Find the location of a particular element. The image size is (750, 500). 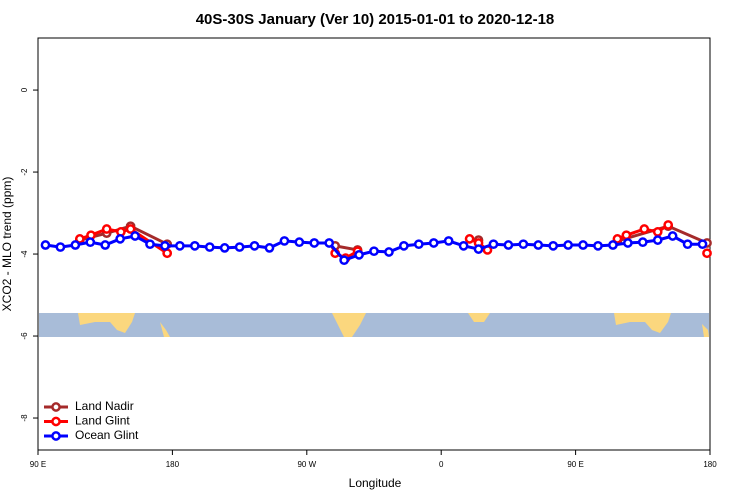

y-tick-label: -4 is located at coordinates (24, 254).